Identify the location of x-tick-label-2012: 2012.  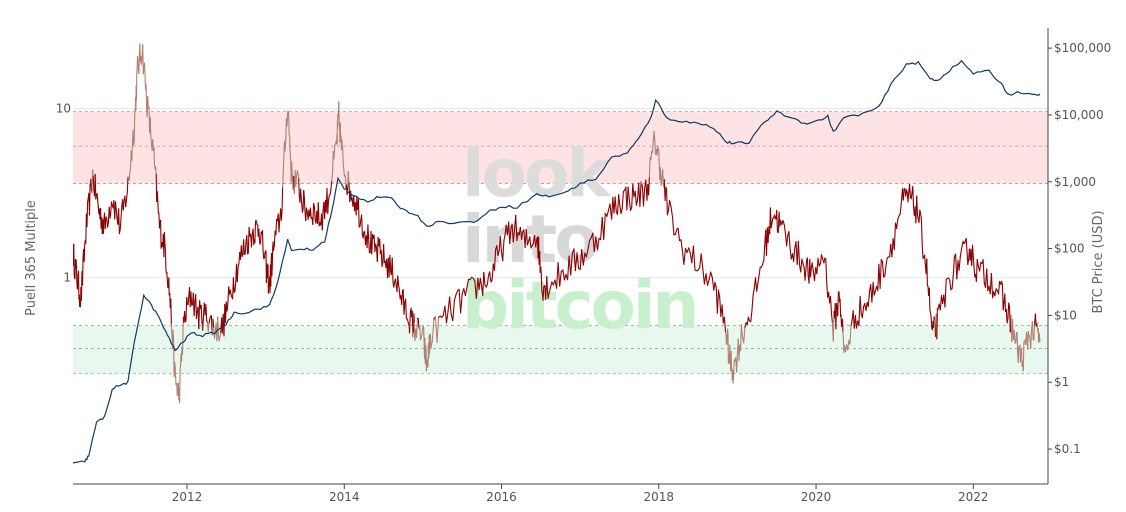
(187, 497).